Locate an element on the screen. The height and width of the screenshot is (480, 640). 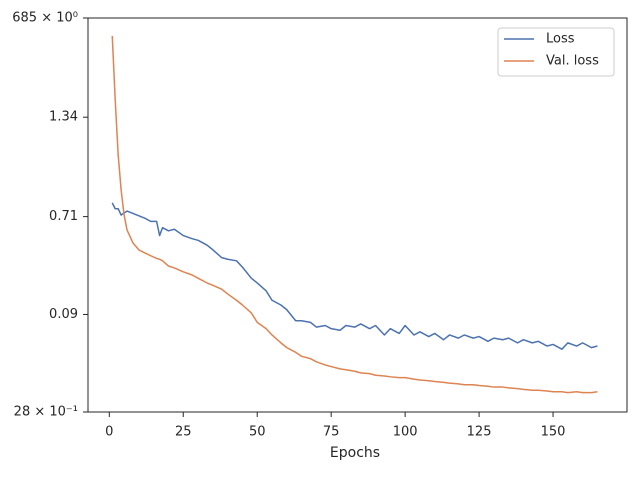
legend-label: Val. loss is located at coordinates (572, 61).